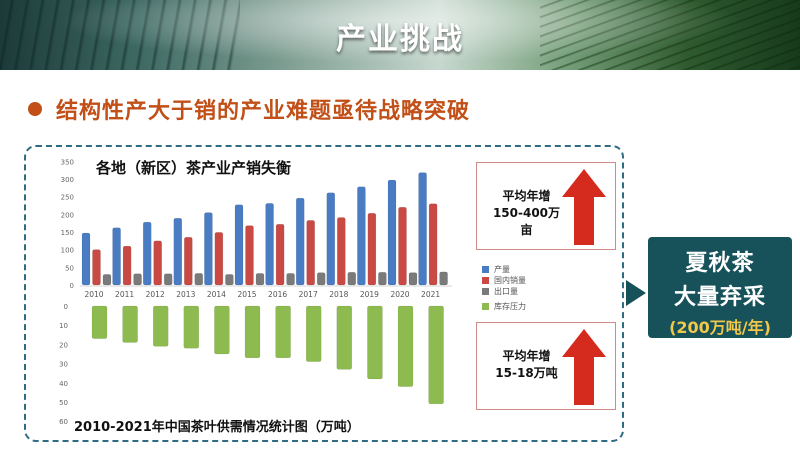 Image resolution: width=800 pixels, height=450 pixels. Describe the element at coordinates (124, 294) in the screenshot. I see `x-tick-label: 2011` at that location.